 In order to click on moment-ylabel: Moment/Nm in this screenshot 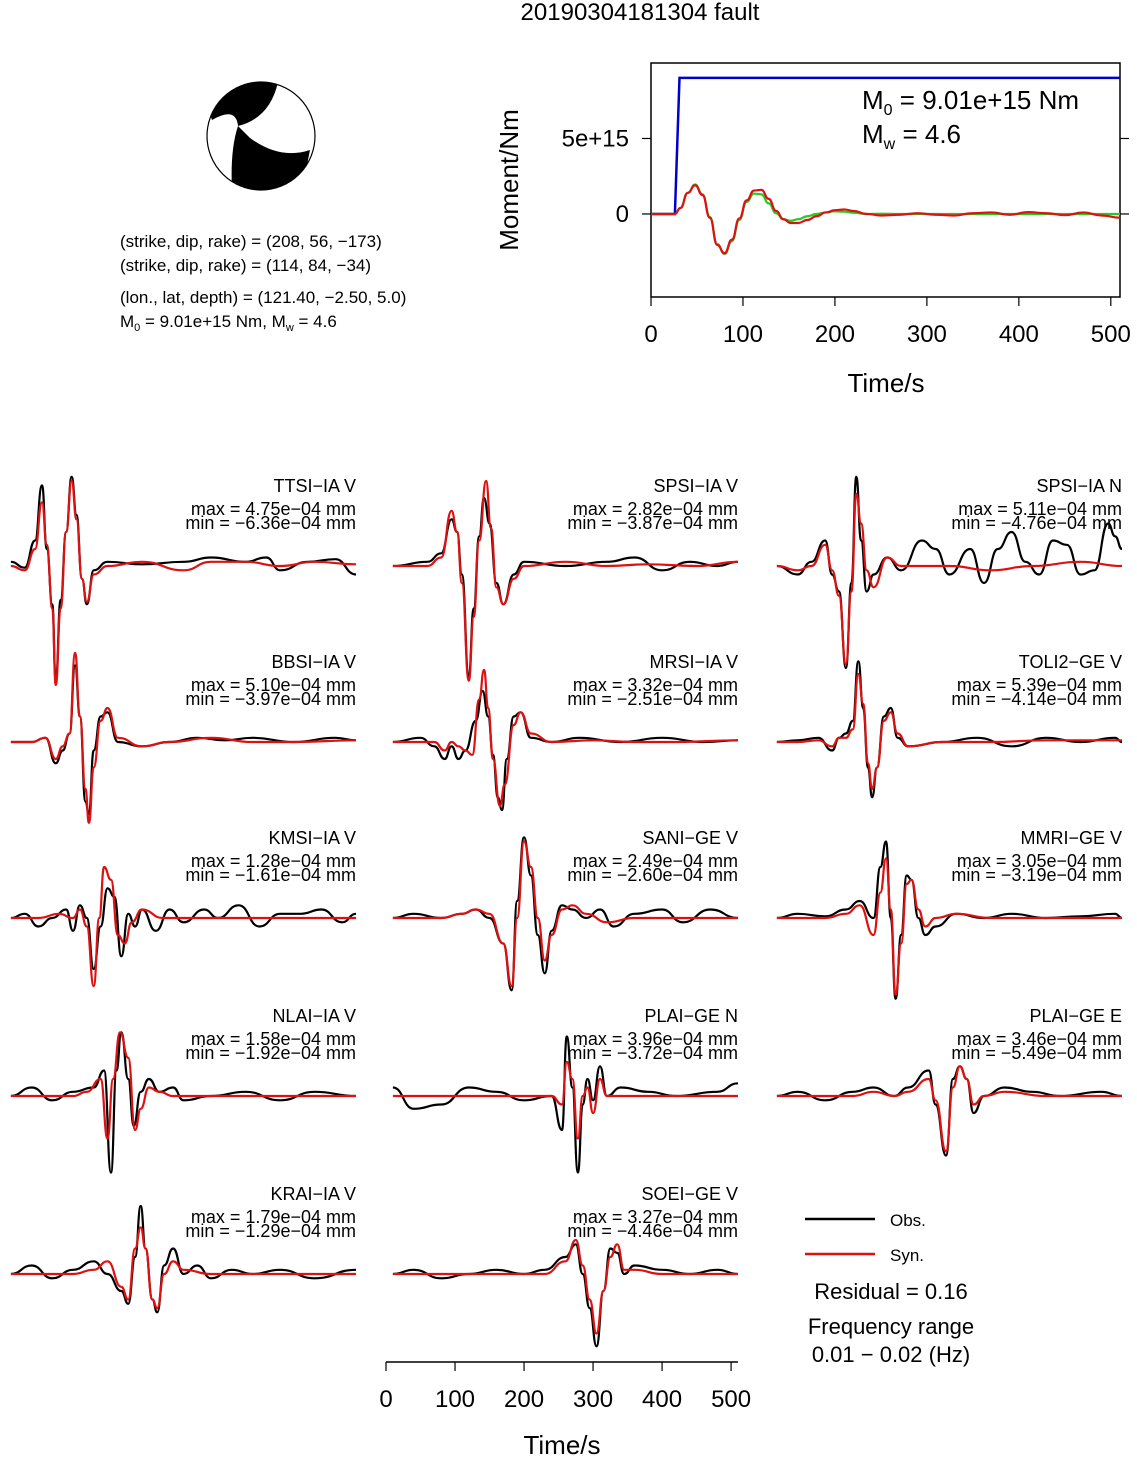, I will do `click(509, 180)`.